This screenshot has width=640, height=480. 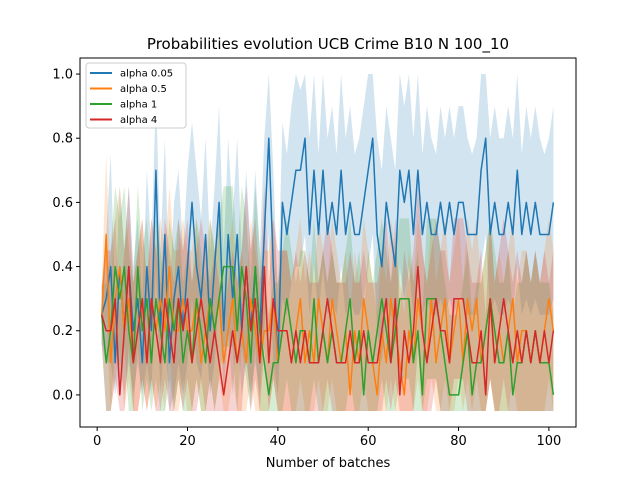 What do you see at coordinates (278, 441) in the screenshot?
I see `x-tick-label: 40` at bounding box center [278, 441].